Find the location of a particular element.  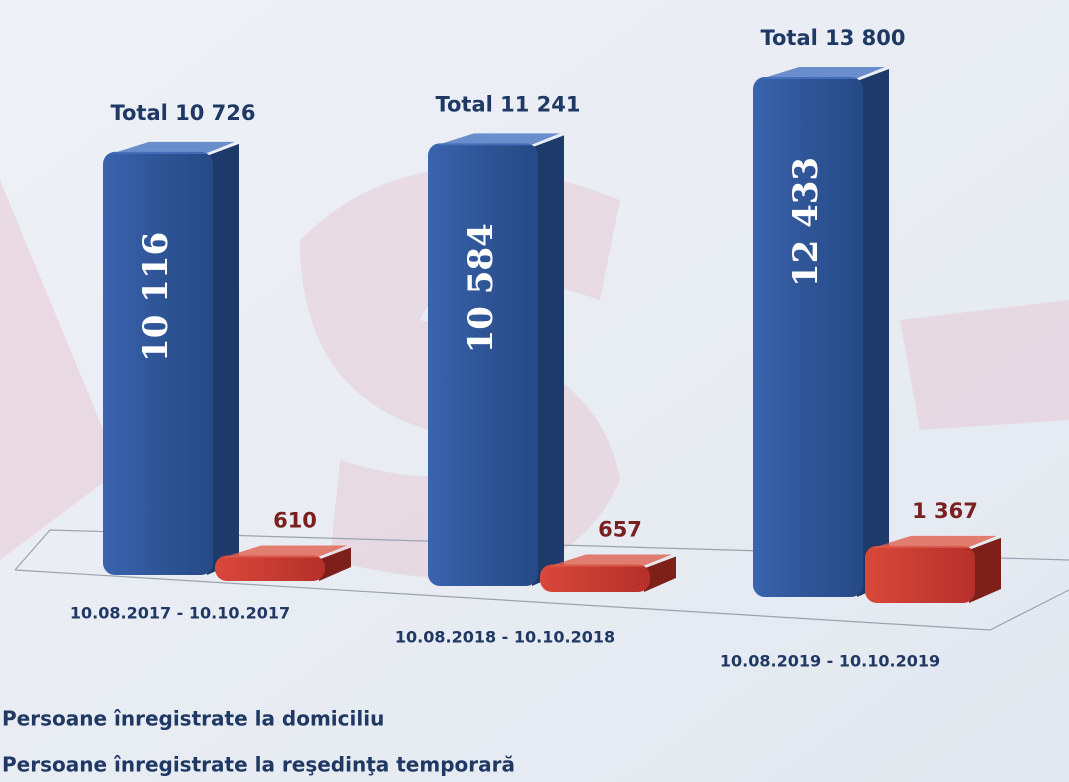

total-label: Total 11 241 is located at coordinates (507, 104).